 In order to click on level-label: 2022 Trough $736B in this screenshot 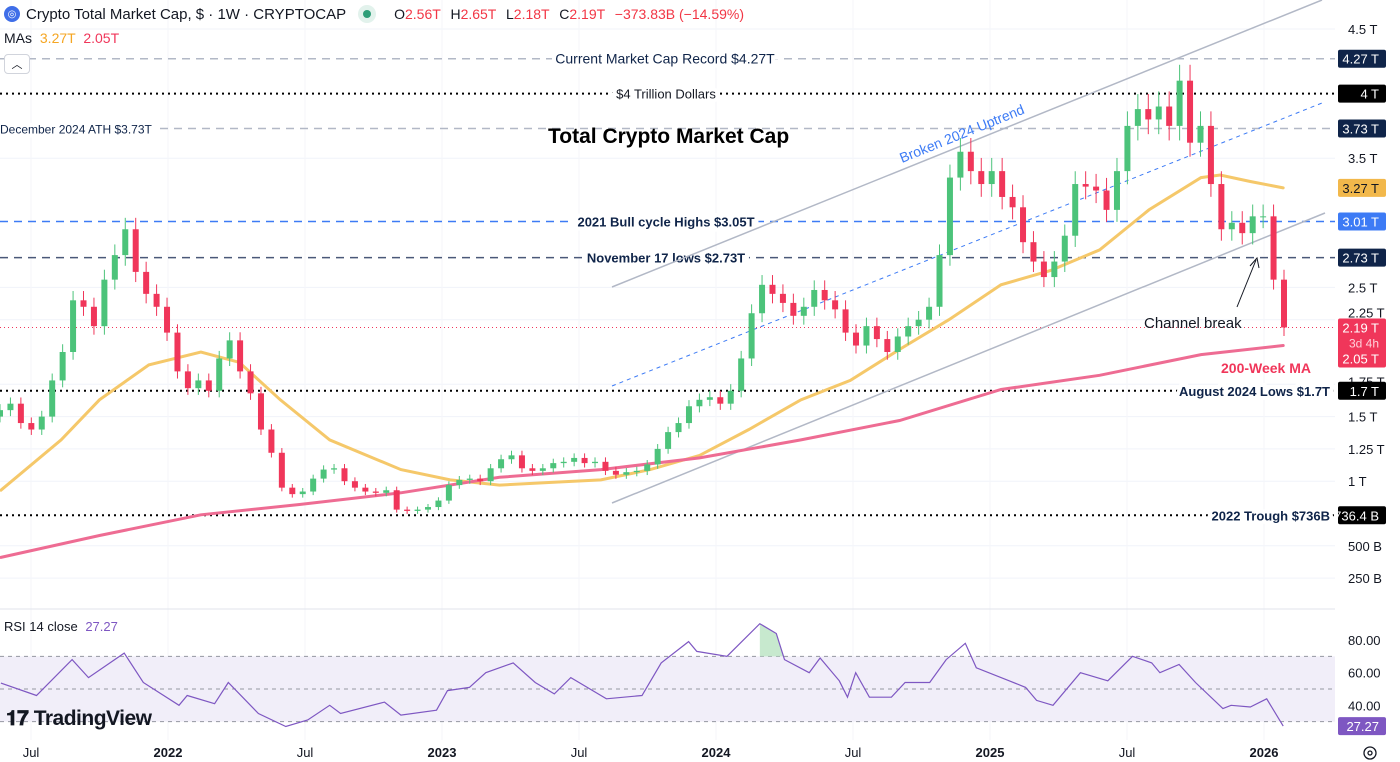, I will do `click(1271, 515)`.